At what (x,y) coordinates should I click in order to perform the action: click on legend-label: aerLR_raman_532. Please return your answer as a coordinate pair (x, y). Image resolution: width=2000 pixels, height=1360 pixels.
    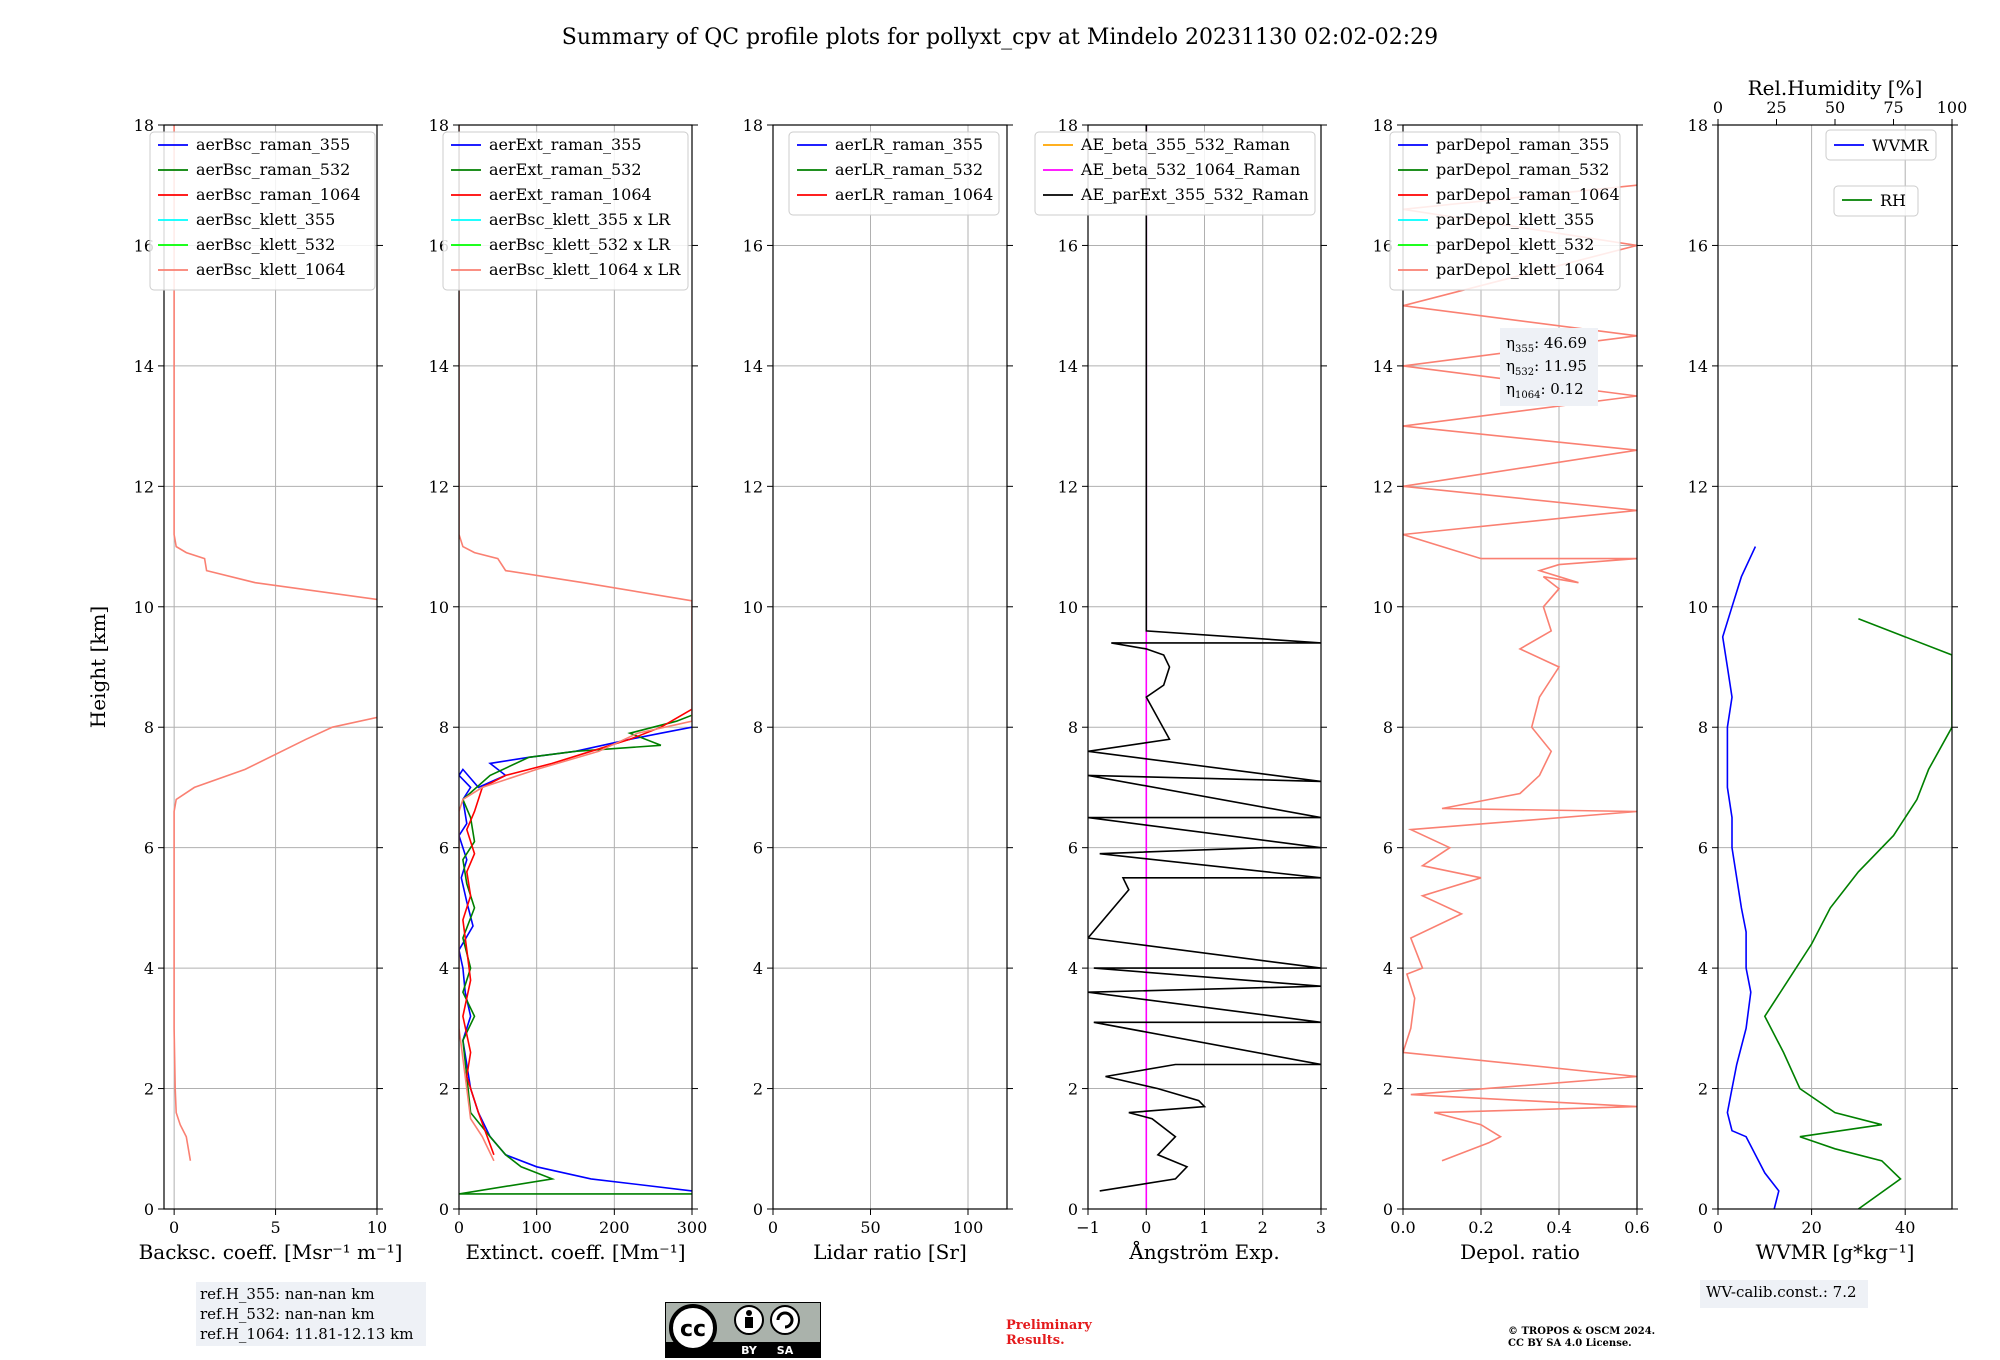
    Looking at the image, I should click on (909, 169).